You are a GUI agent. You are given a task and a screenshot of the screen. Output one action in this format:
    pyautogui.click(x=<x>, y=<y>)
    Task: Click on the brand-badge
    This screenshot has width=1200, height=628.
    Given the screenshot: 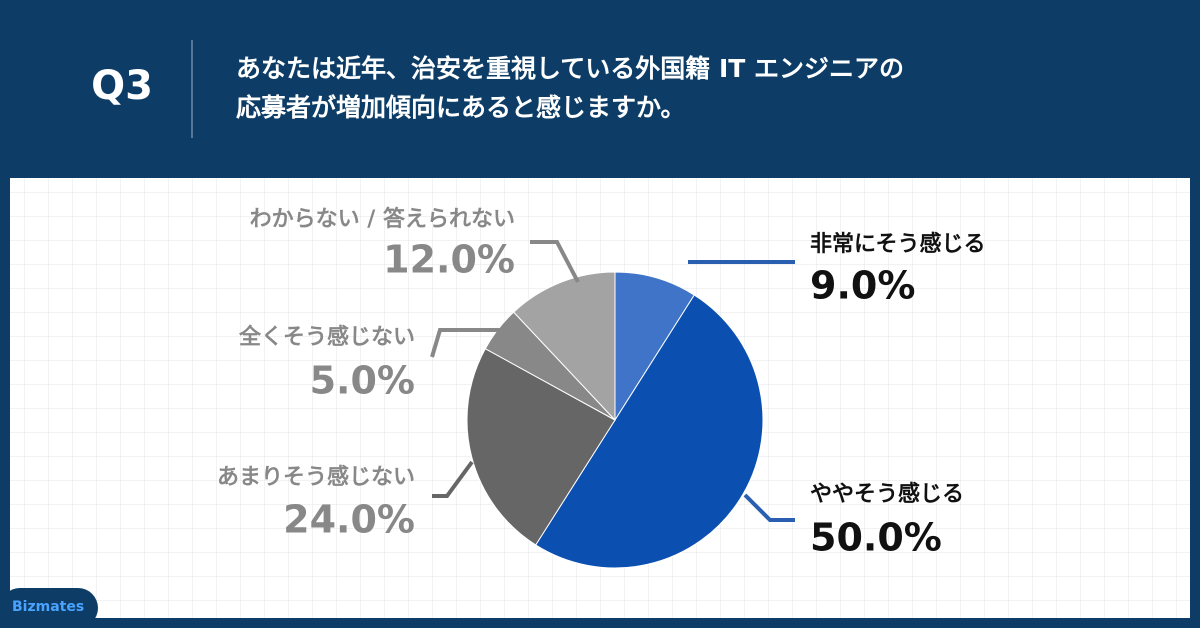 What is the action you would take?
    pyautogui.click(x=49, y=608)
    